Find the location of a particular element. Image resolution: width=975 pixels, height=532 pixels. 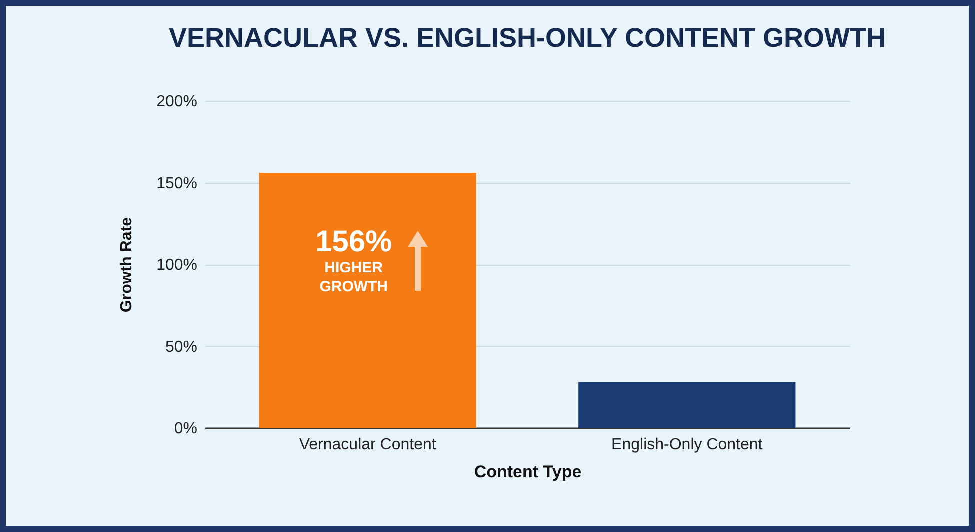

y-tick-label: 100% is located at coordinates (177, 265).